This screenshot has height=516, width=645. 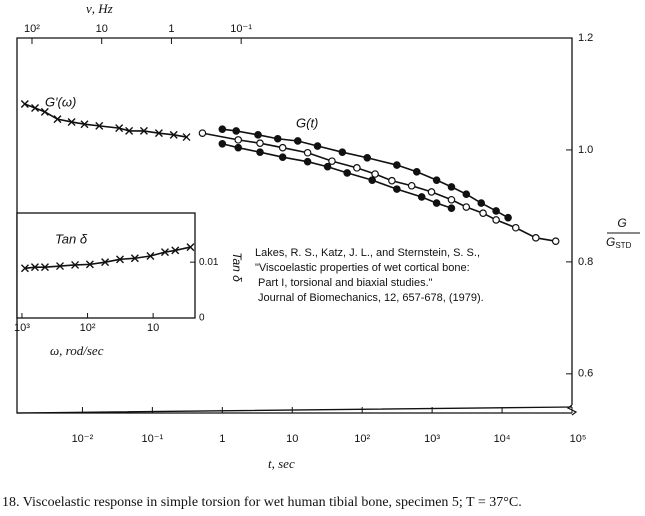 I want to click on y-tick-label: 0.6, so click(x=585, y=374).